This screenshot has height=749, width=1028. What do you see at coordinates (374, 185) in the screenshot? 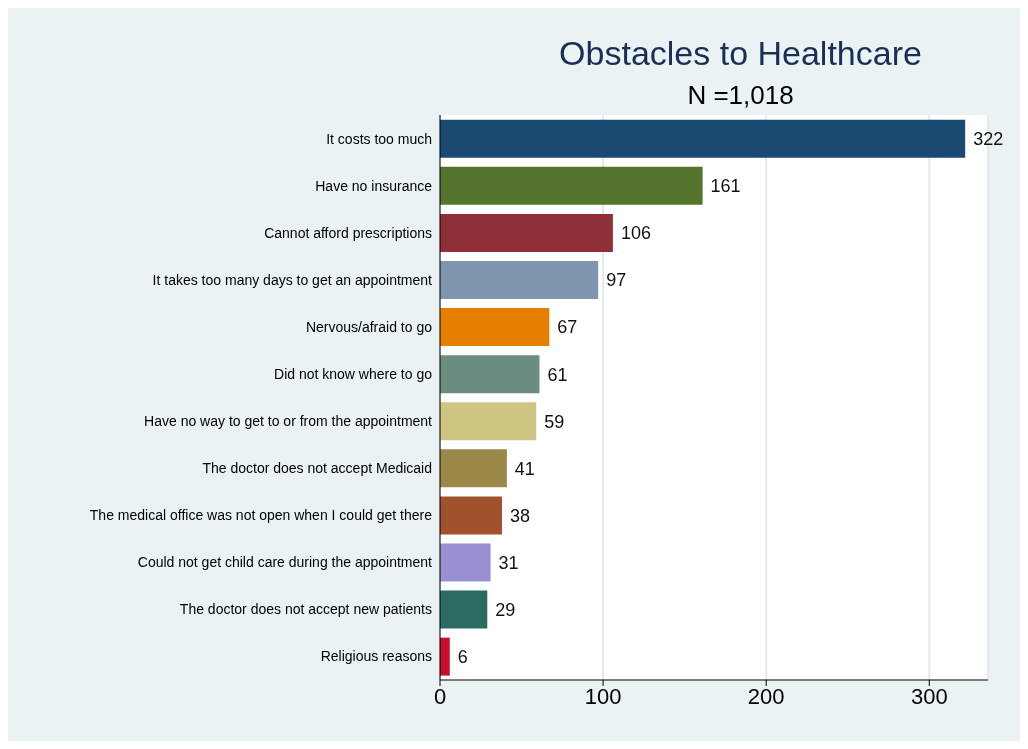
I see `y-tick-label: Have no insurance` at bounding box center [374, 185].